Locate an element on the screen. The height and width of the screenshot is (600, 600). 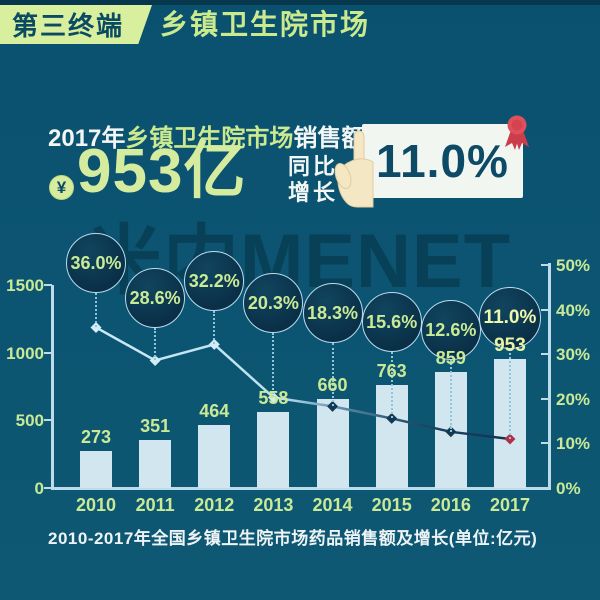
section-badge-label: 第三终端 is located at coordinates (68, 26).